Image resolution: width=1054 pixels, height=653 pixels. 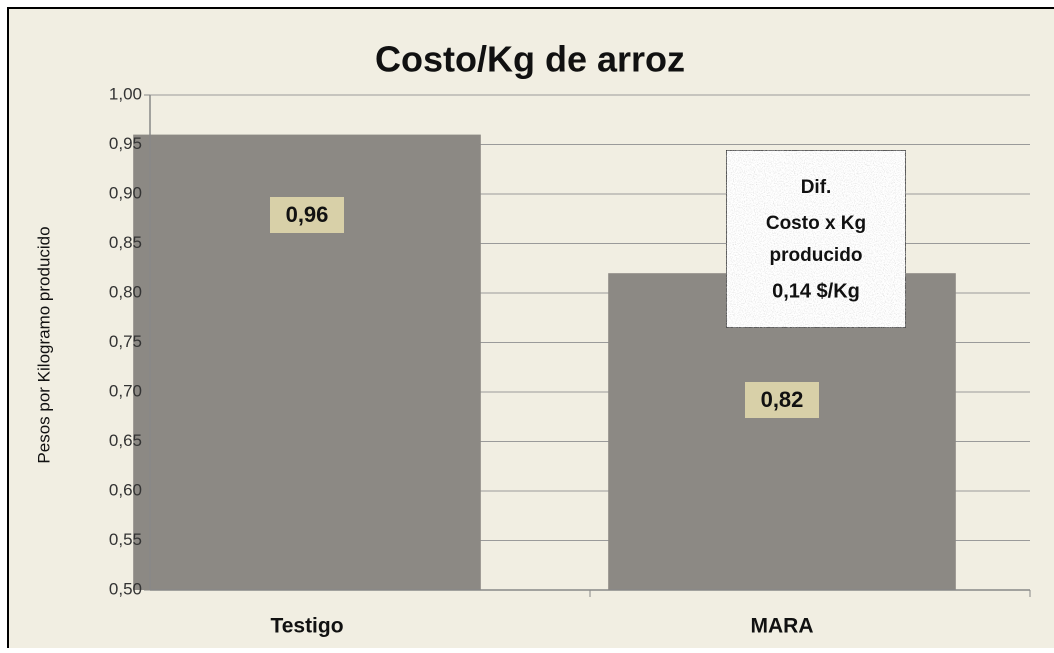 What do you see at coordinates (816, 187) in the screenshot?
I see `annotation-line: Dif.` at bounding box center [816, 187].